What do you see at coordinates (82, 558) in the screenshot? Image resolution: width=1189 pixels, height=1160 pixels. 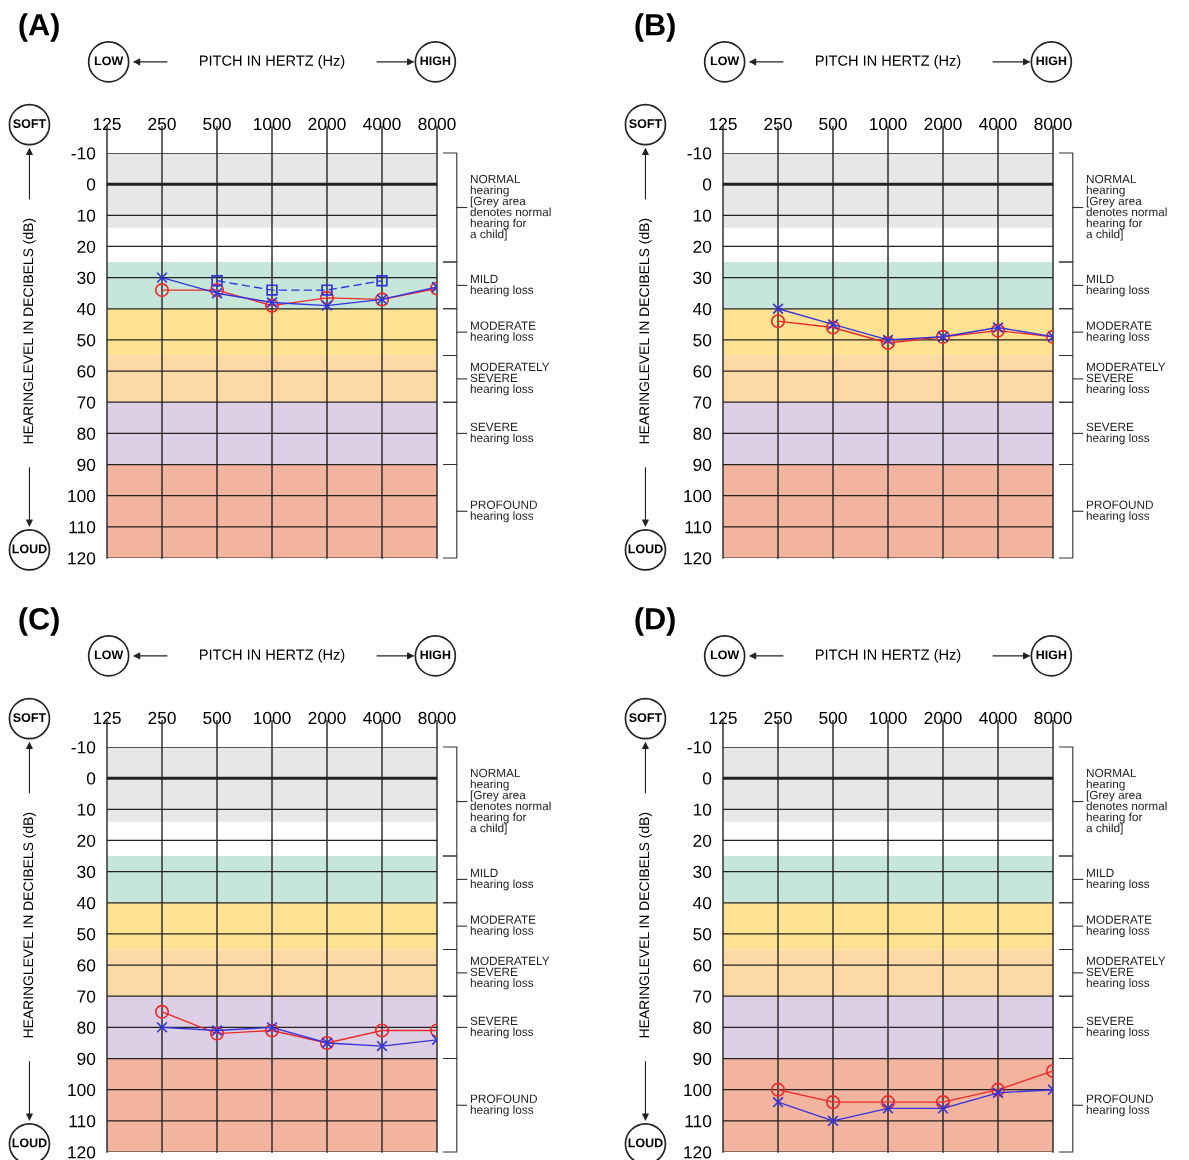 I see `y-tick-label: 120` at bounding box center [82, 558].